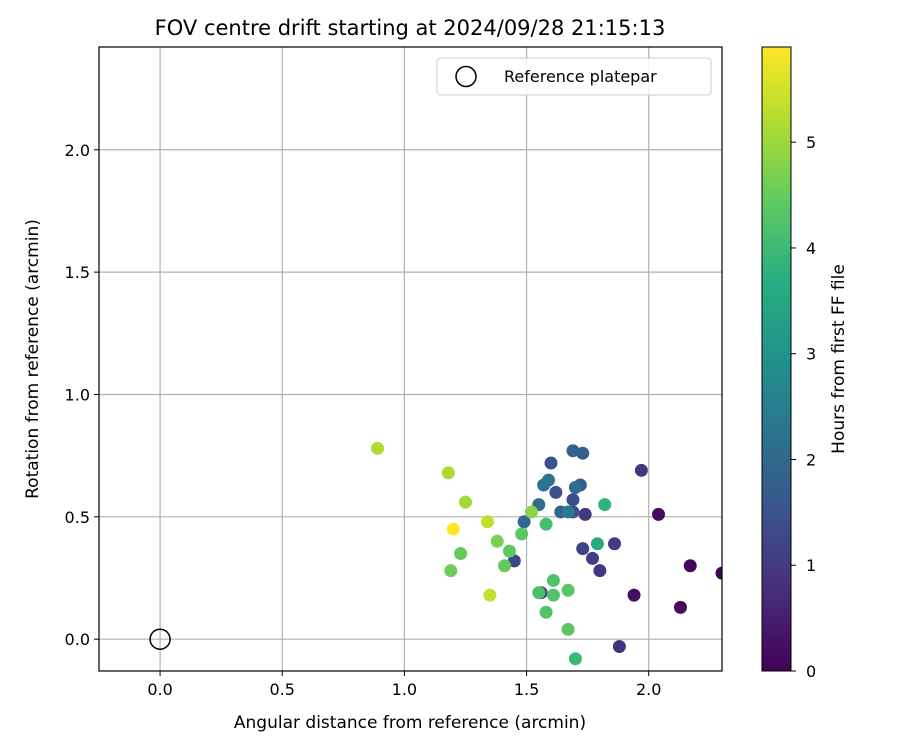 The width and height of the screenshot is (900, 750). Describe the element at coordinates (77, 272) in the screenshot. I see `y-tick-label: 1.5` at that location.